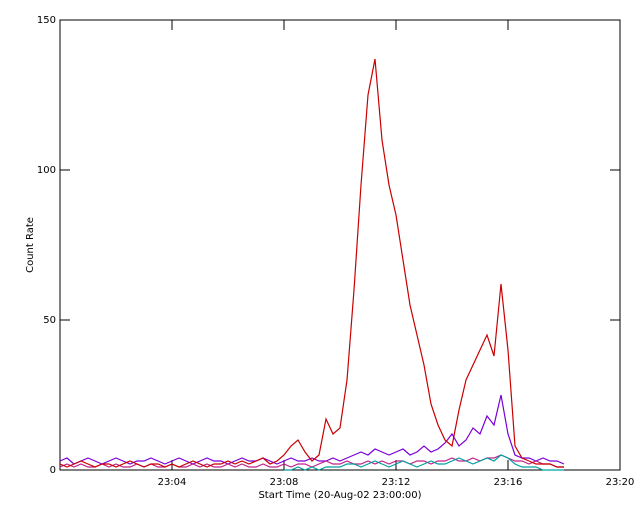 The height and width of the screenshot is (512, 640). What do you see at coordinates (339, 495) in the screenshot?
I see `x-axis-label: Start Time (20-Aug-02 23:00:00)` at bounding box center [339, 495].